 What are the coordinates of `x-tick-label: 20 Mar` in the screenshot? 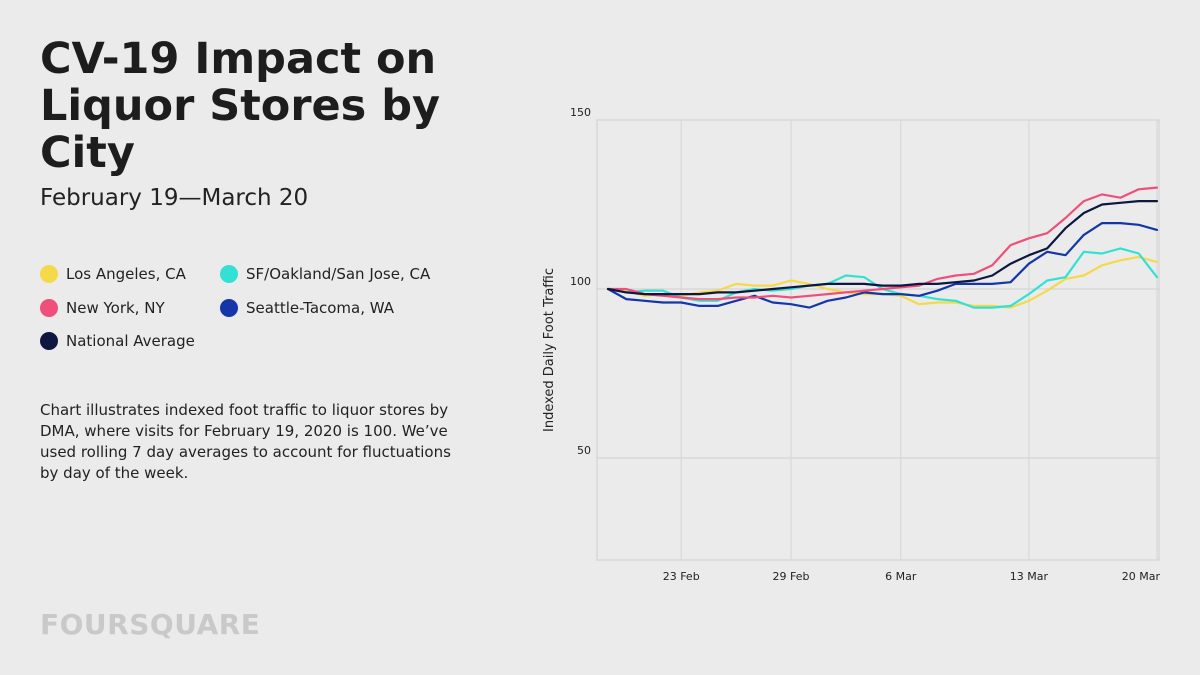 It's located at (1141, 576).